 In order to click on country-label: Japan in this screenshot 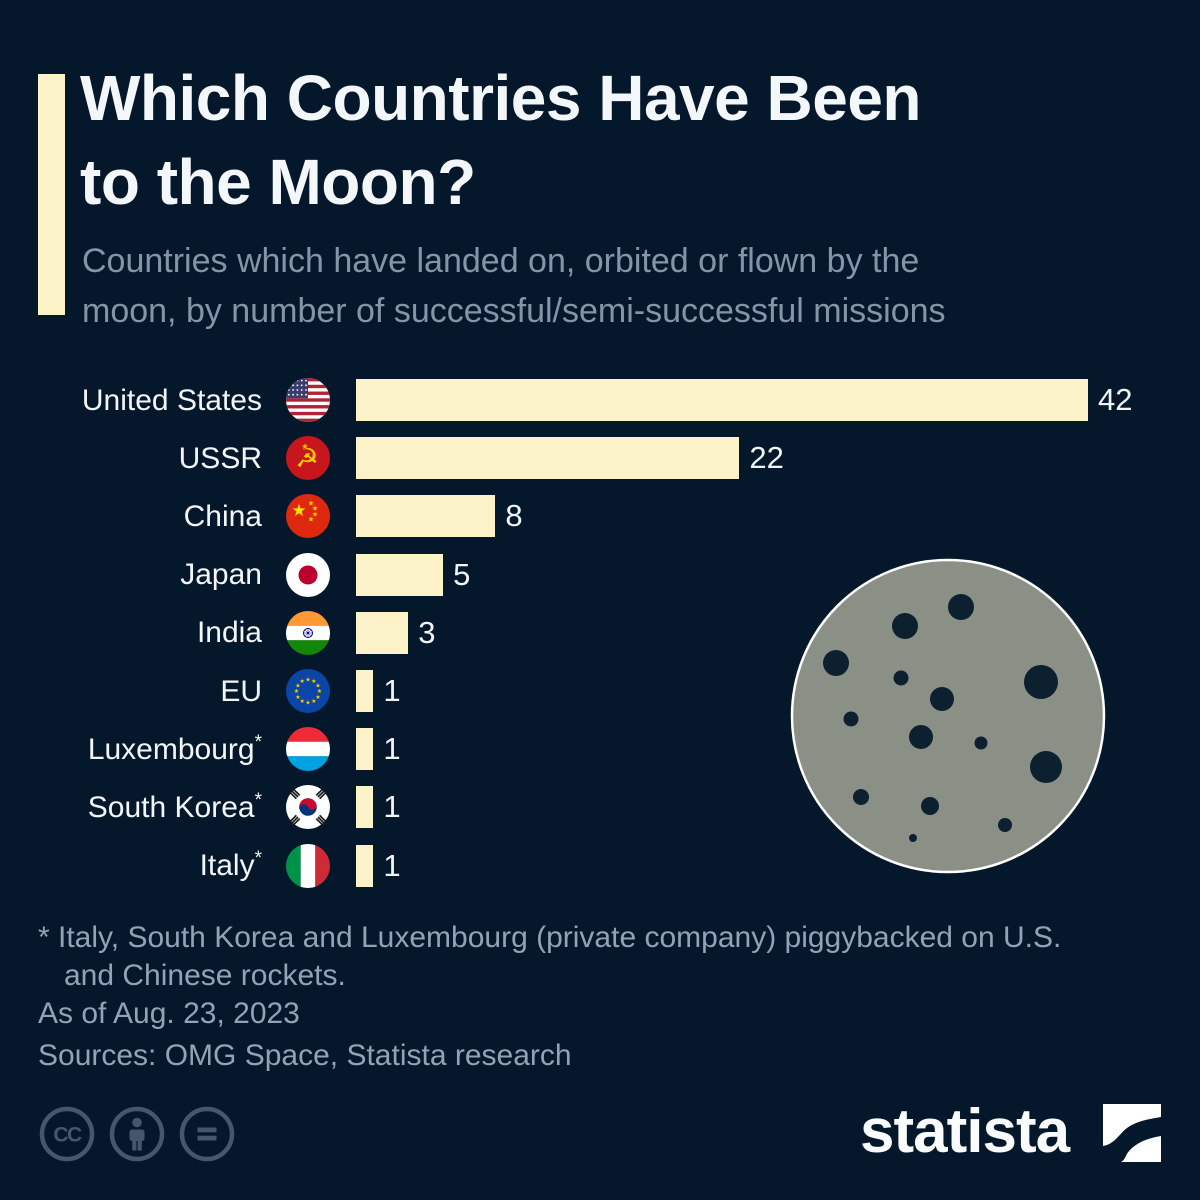, I will do `click(221, 575)`.